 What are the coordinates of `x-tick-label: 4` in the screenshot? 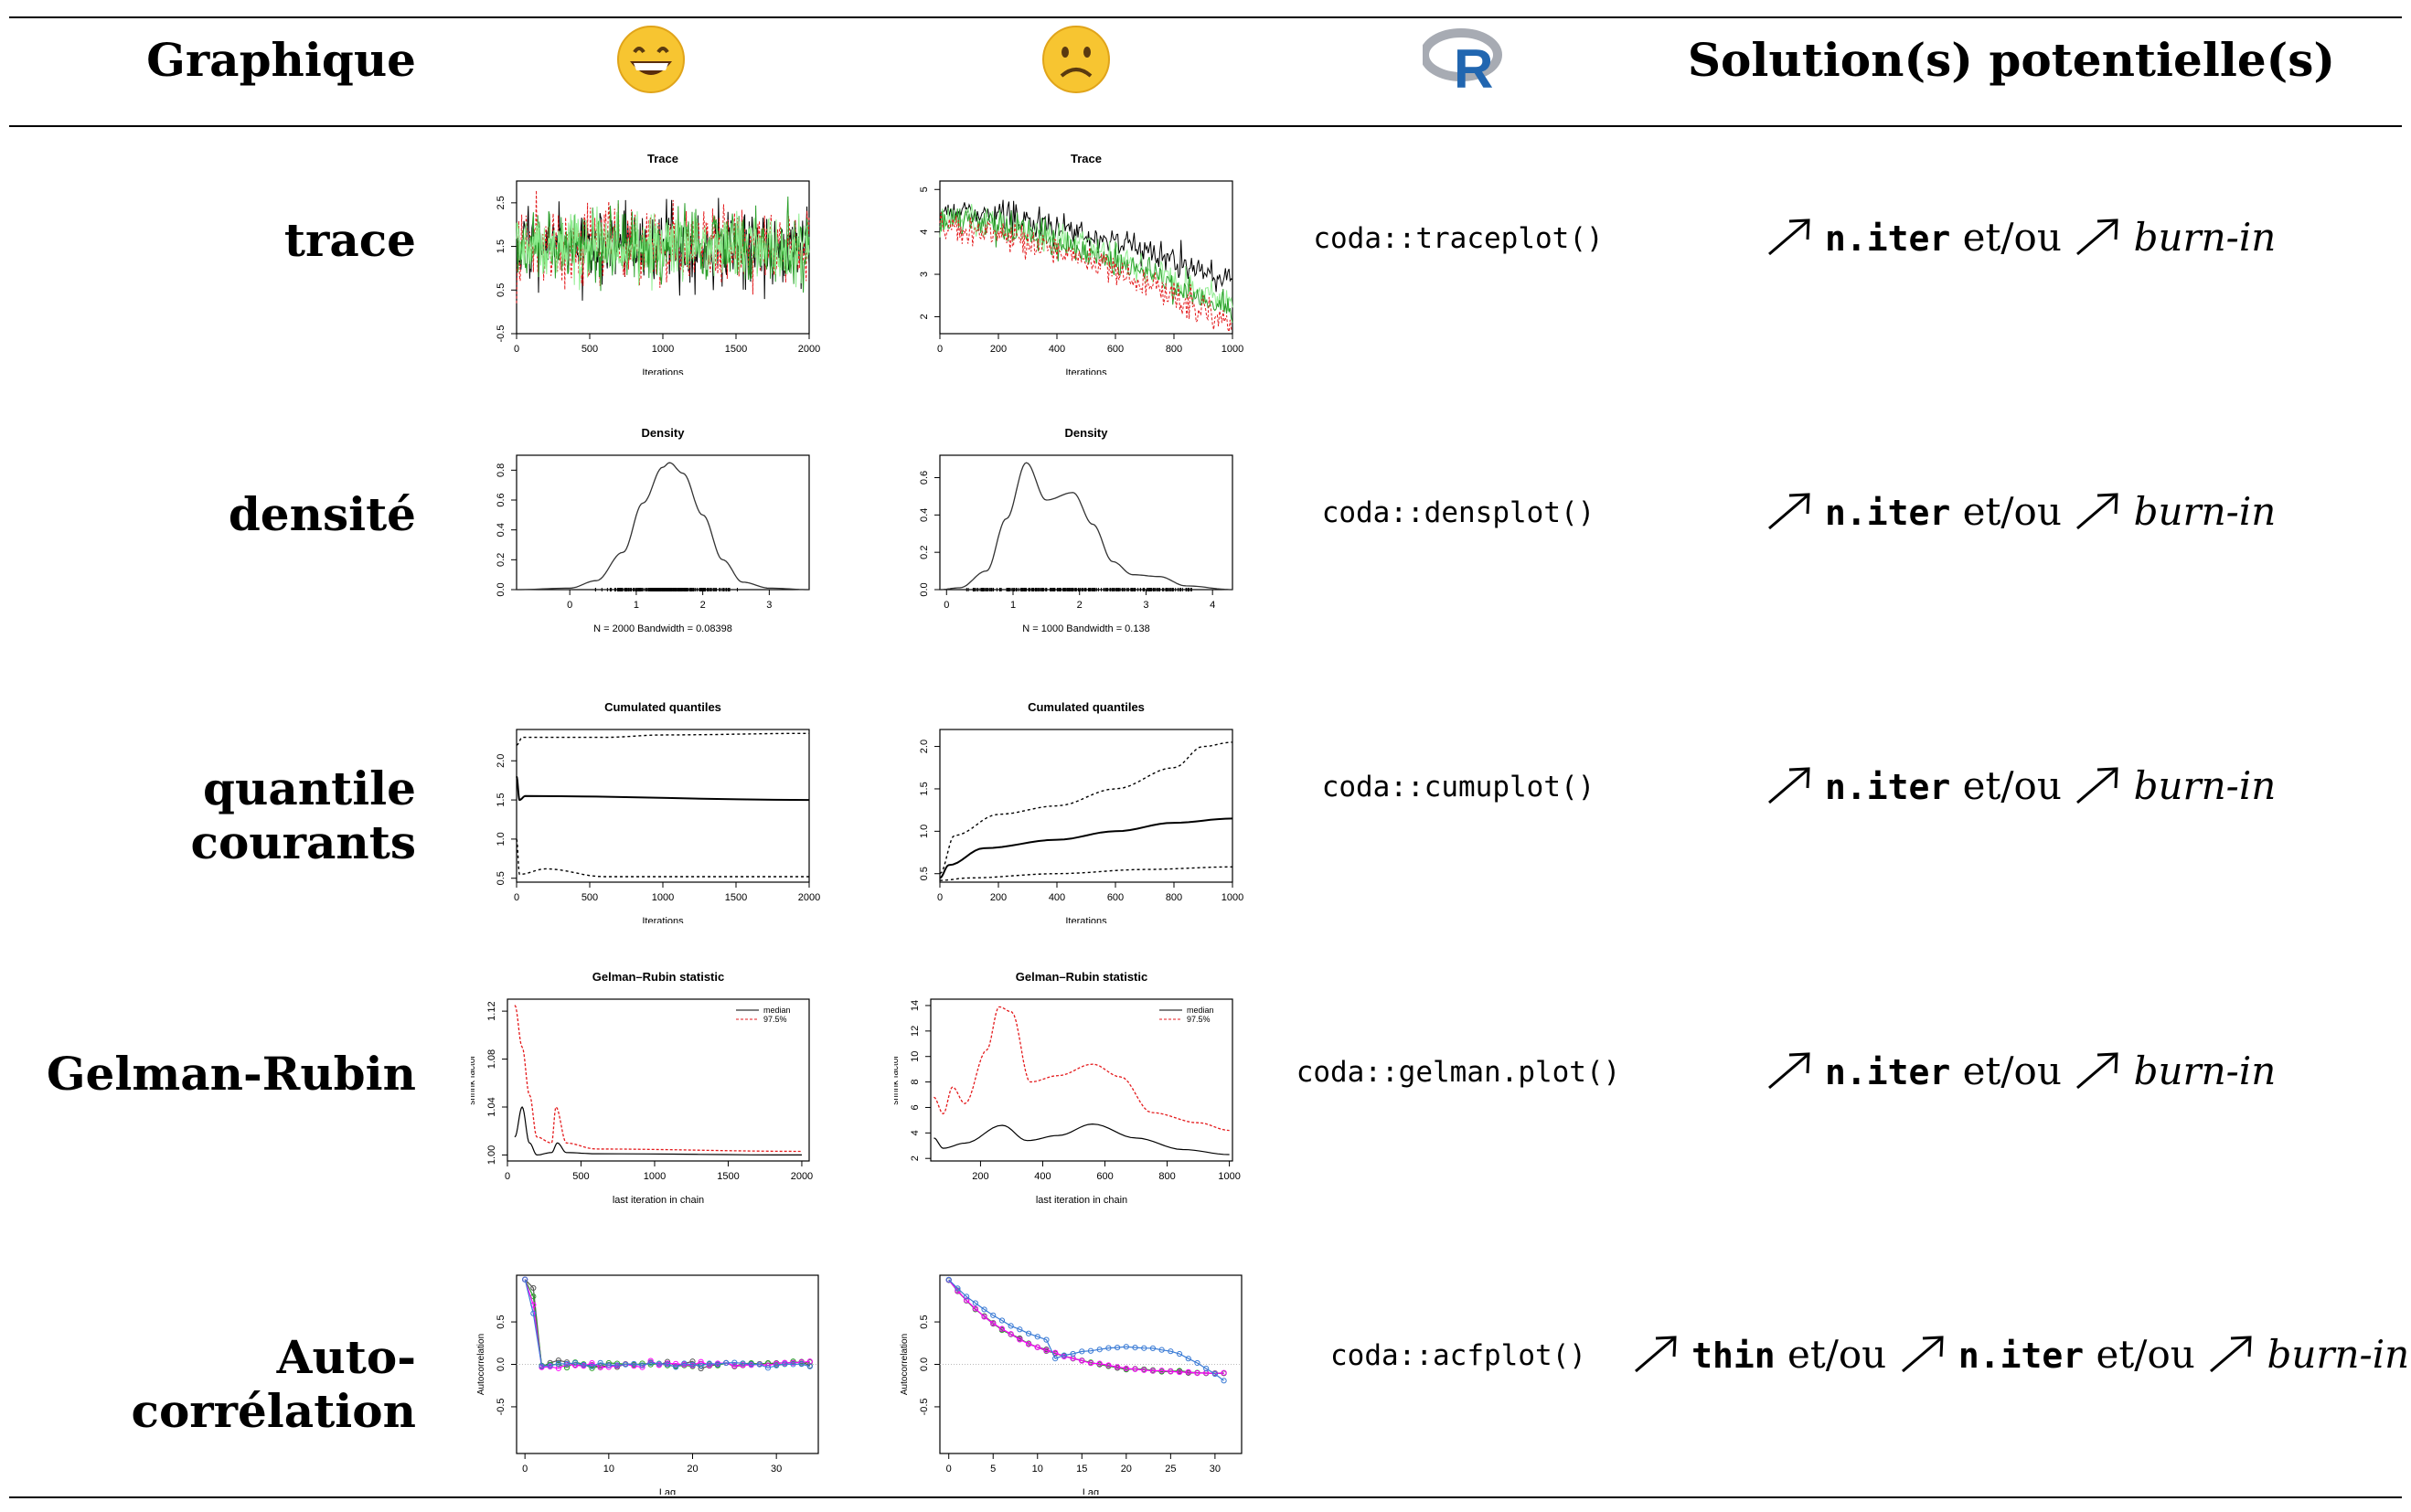 It's located at (1212, 605).